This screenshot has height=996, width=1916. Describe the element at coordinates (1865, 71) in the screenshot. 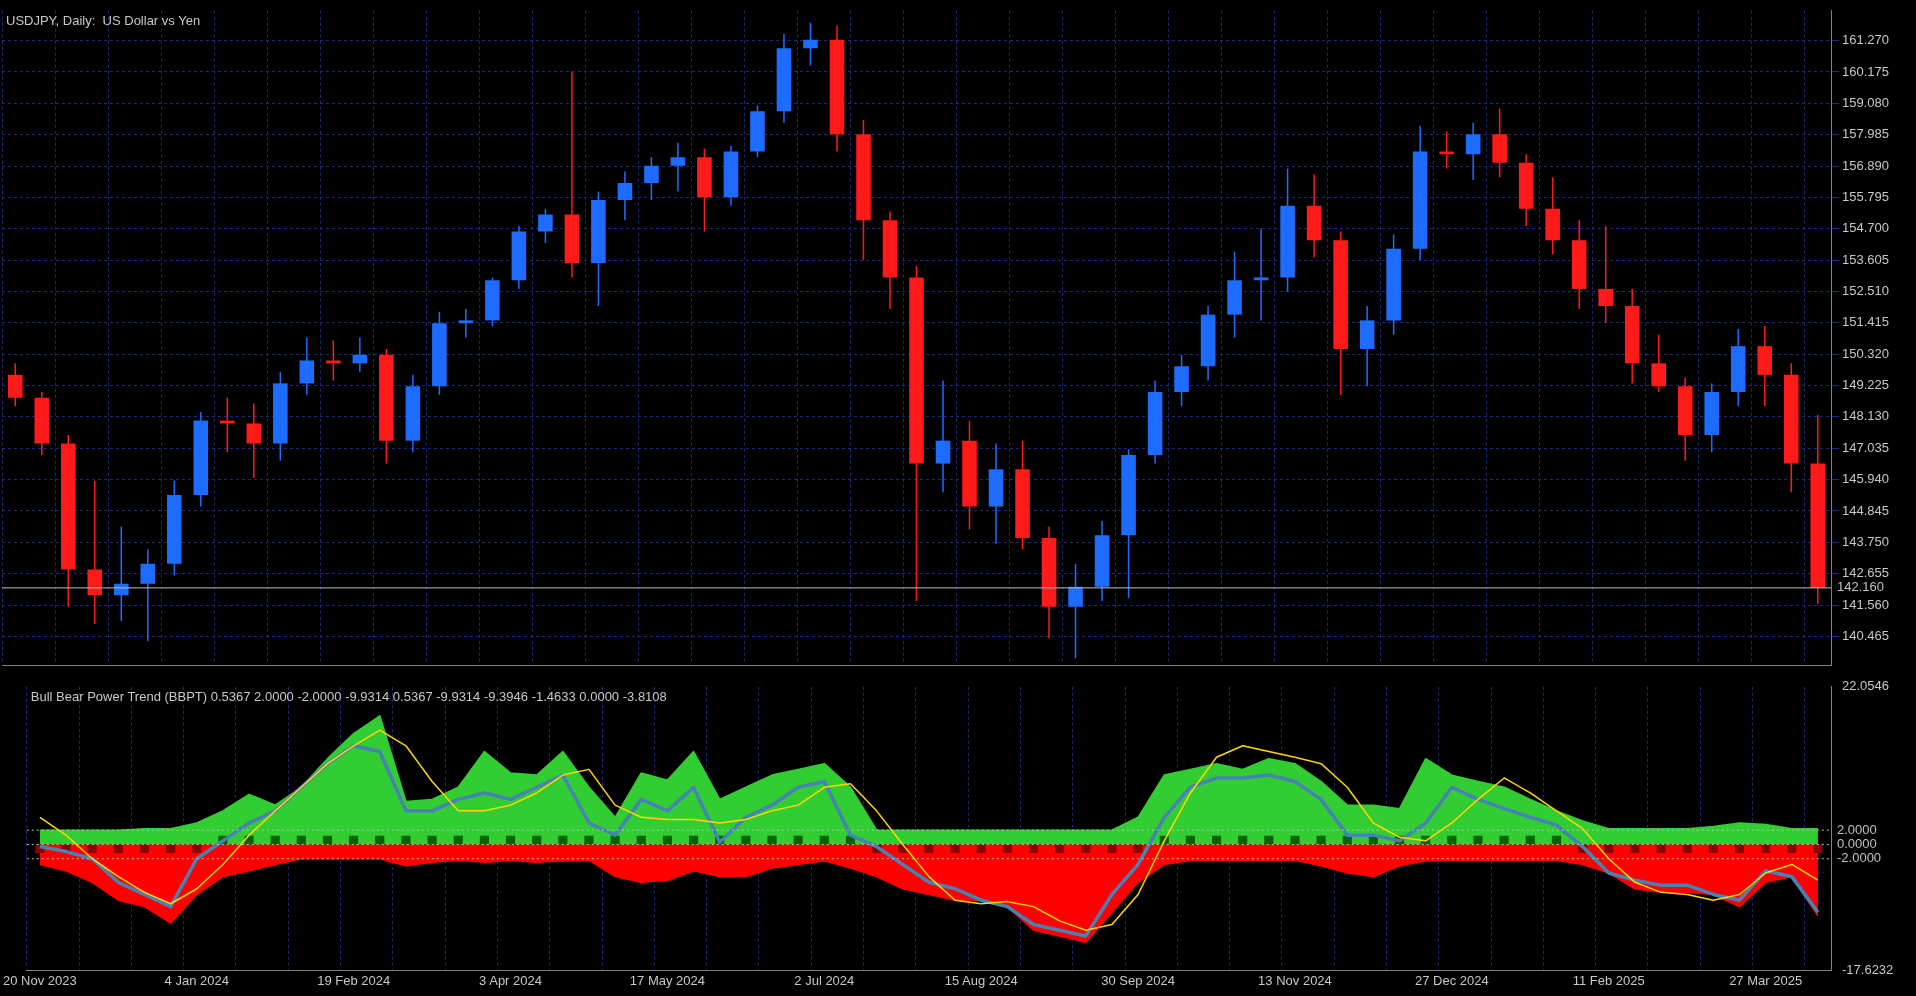

I see `y-tick-label: 160.175` at that location.